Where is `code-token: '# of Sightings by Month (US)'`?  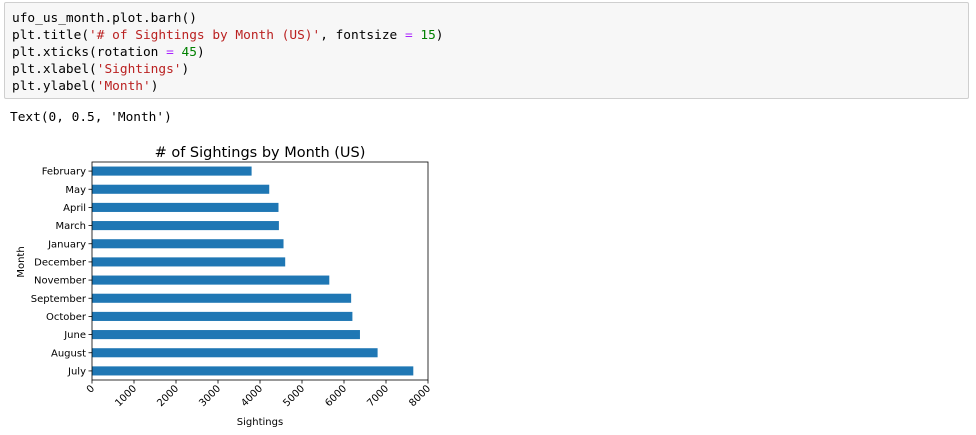
code-token: '# of Sightings by Month (US)' is located at coordinates (205, 35).